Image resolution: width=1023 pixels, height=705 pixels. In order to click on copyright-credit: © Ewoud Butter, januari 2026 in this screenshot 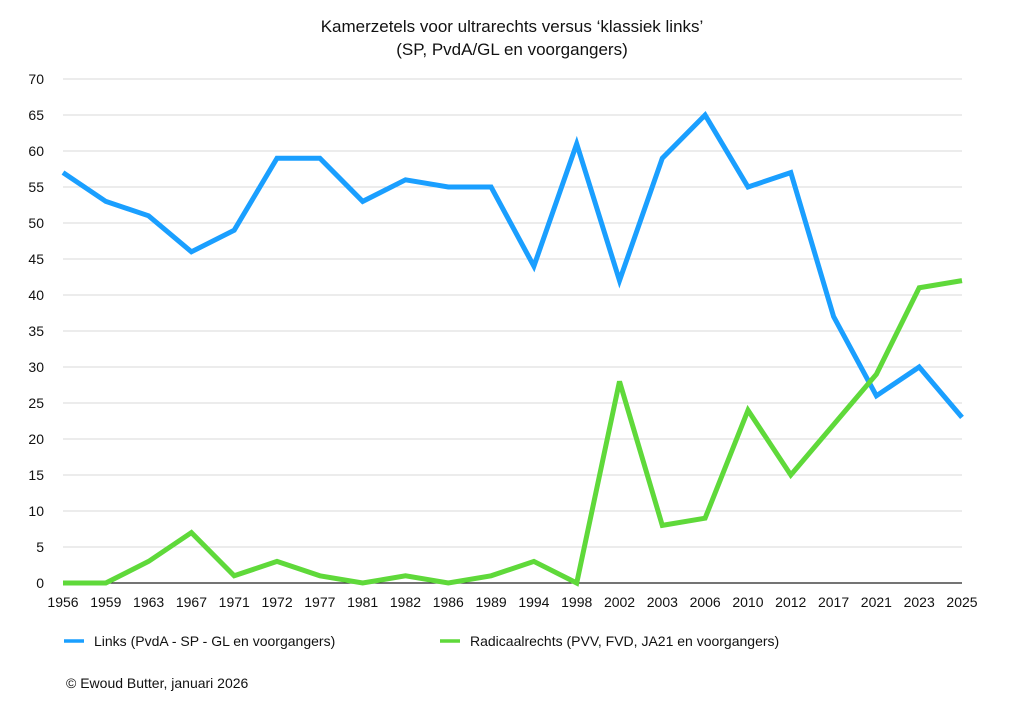, I will do `click(157, 683)`.